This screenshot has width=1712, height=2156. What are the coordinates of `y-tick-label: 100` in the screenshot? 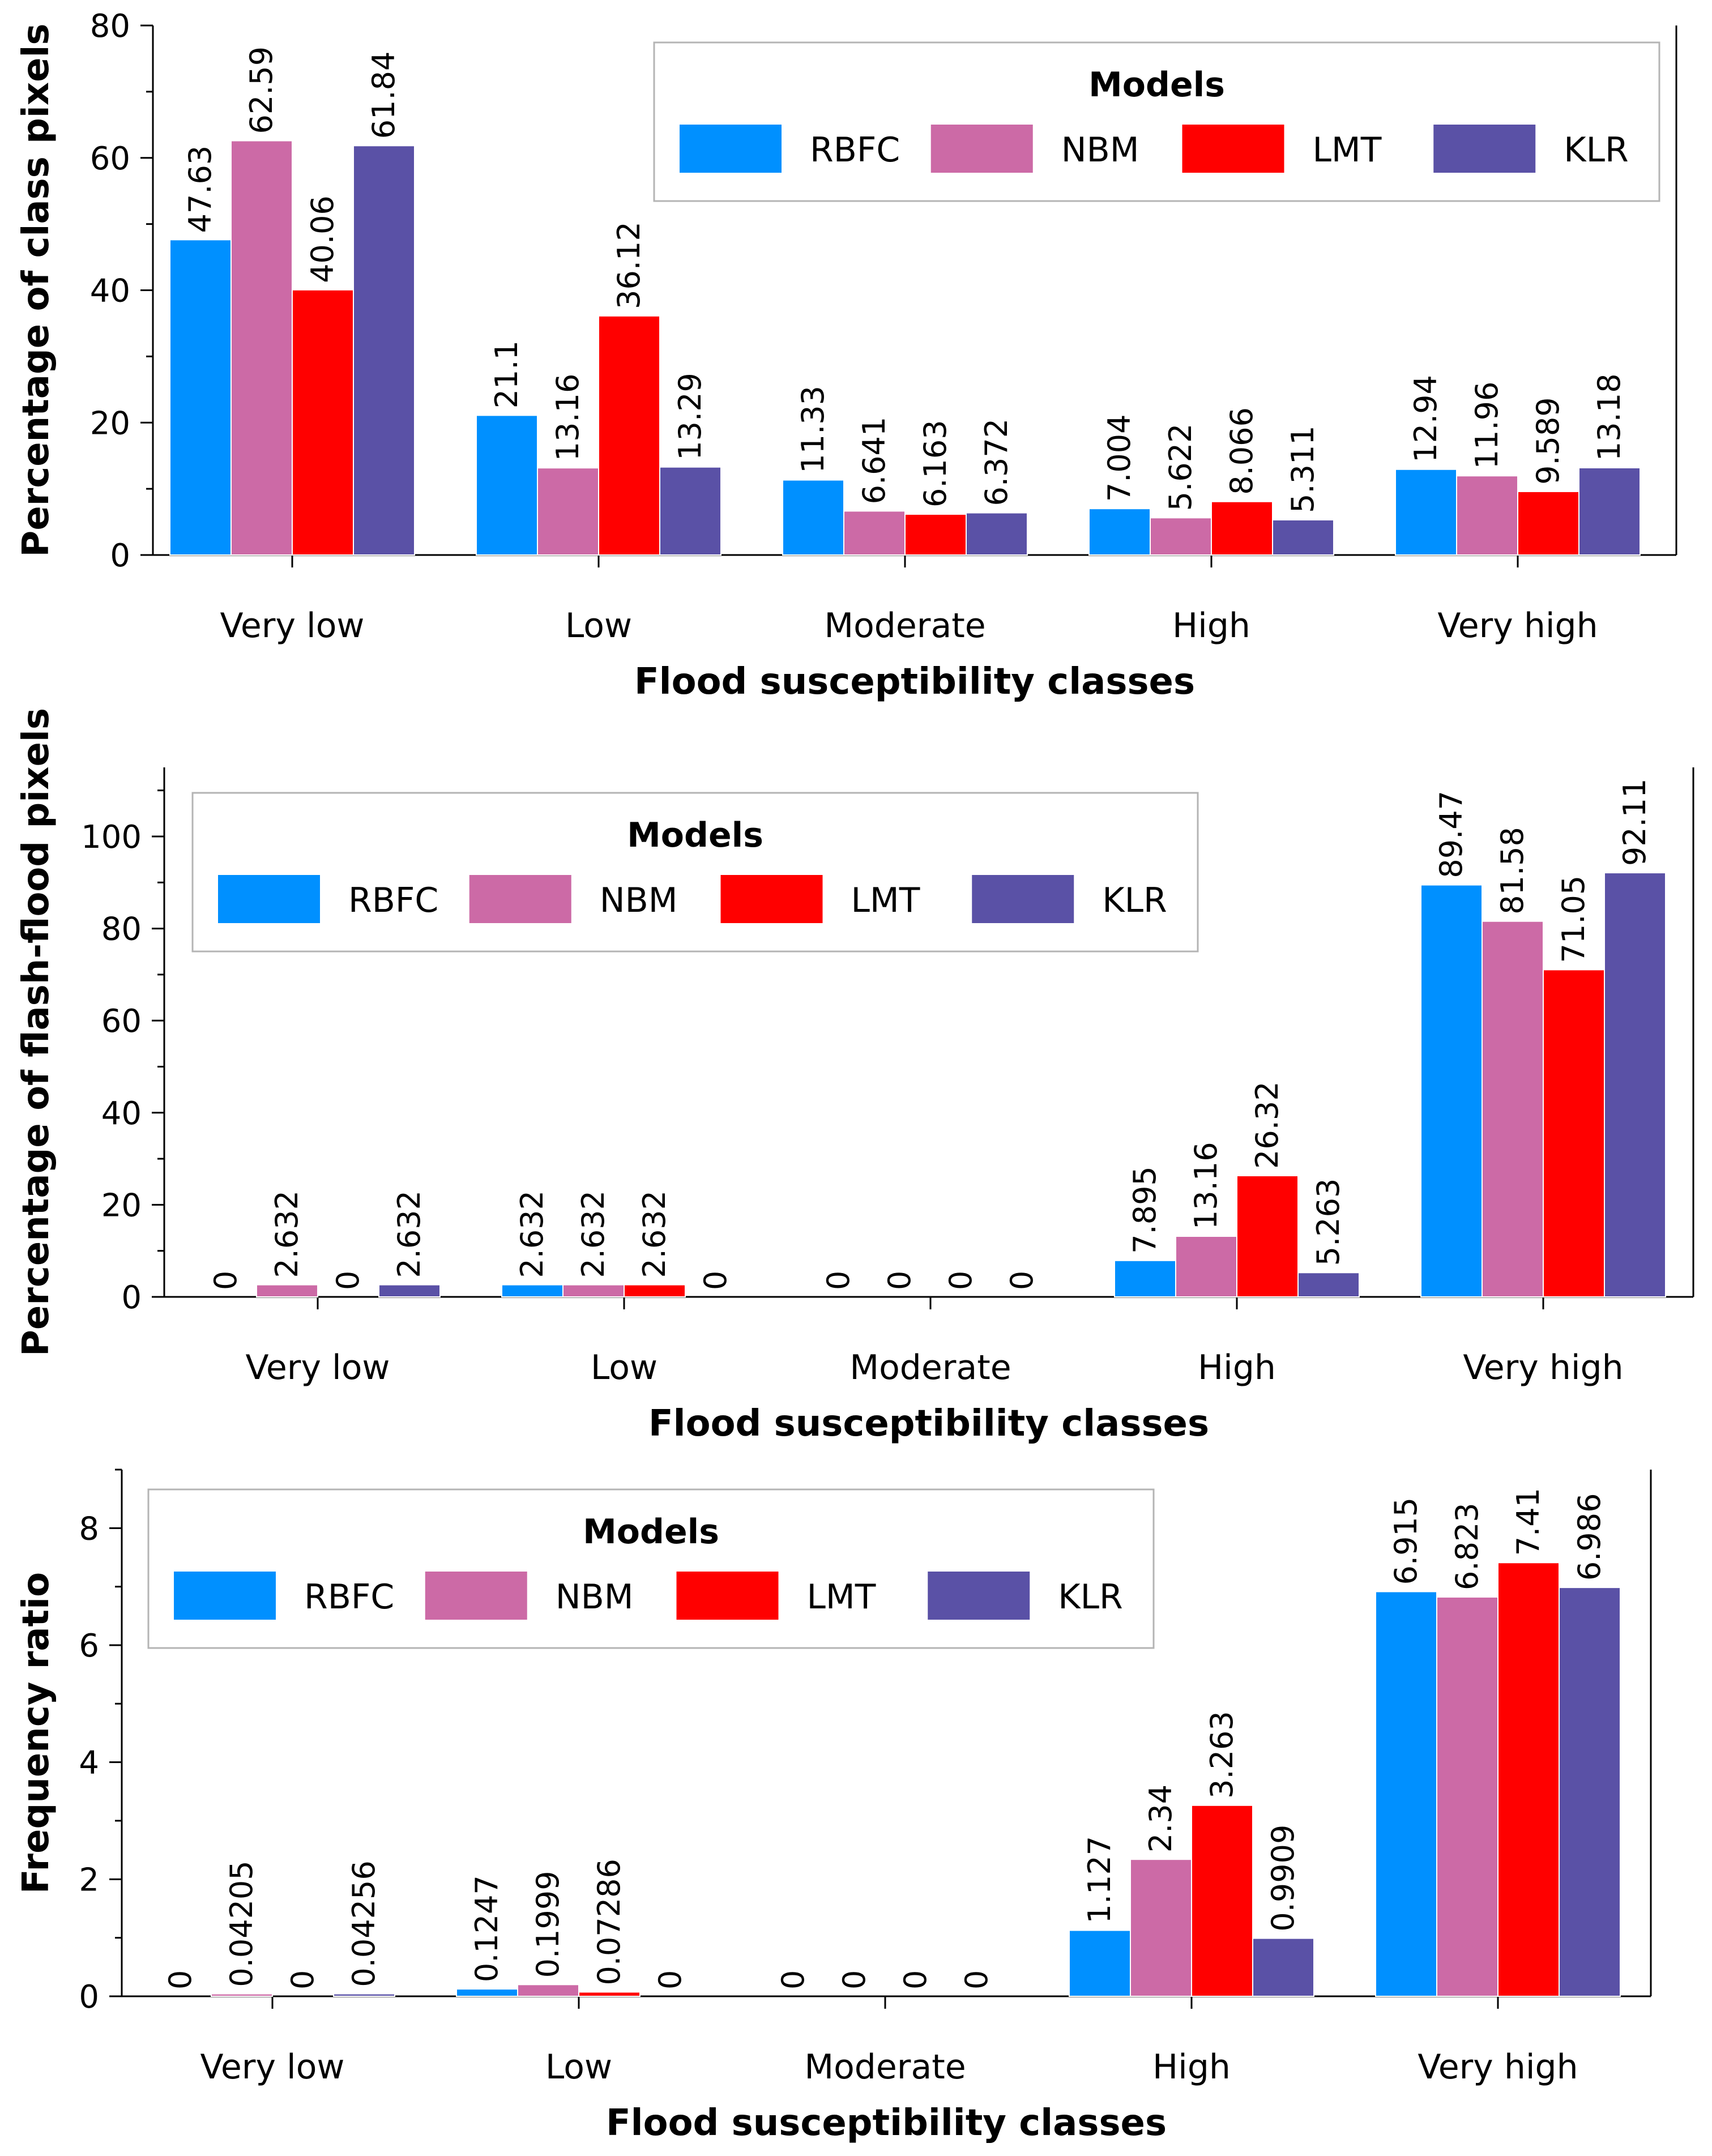 It's located at (112, 837).